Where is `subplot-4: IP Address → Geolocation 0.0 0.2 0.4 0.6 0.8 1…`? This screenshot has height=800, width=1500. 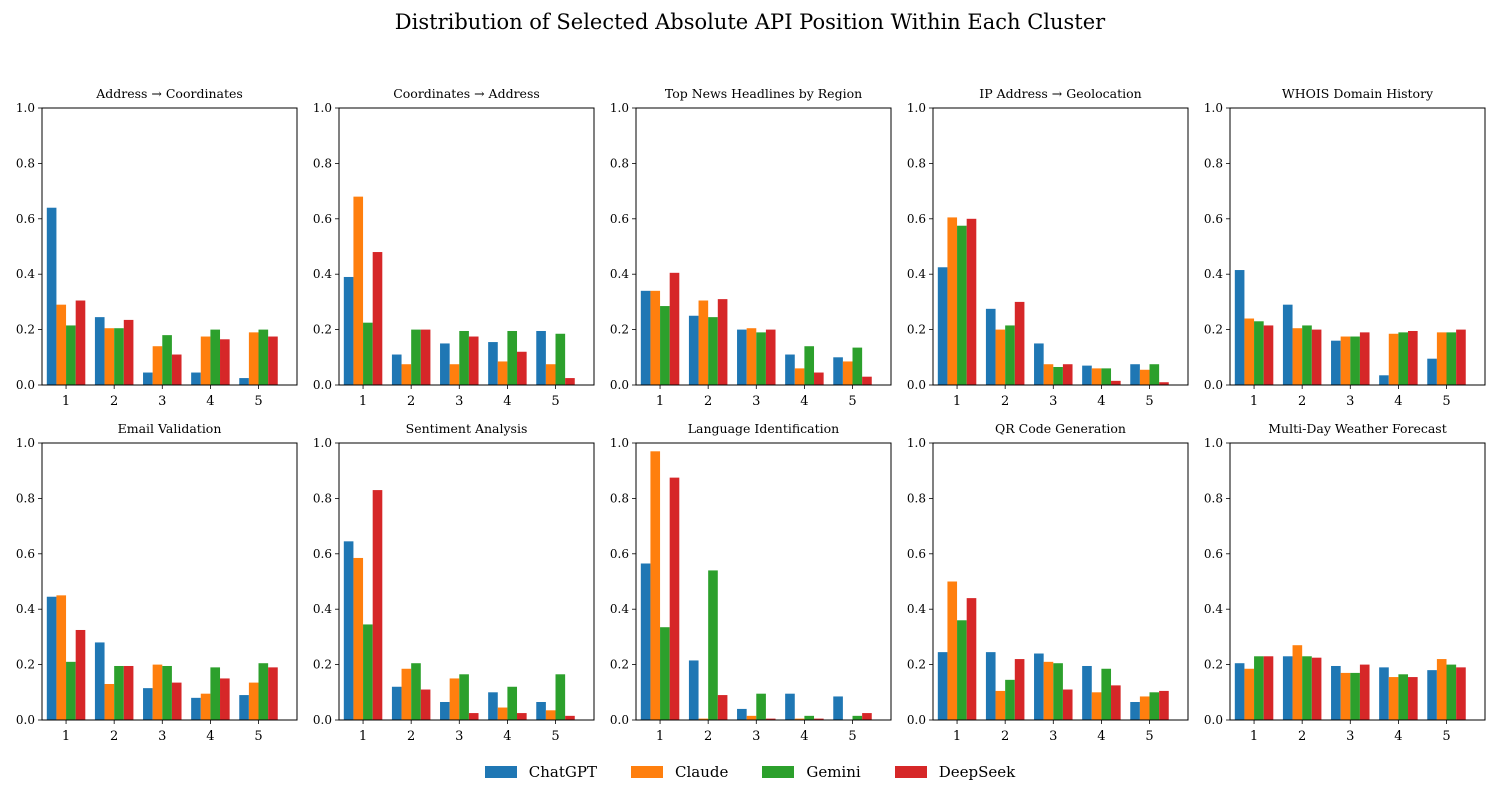
subplot-4: IP Address → Geolocation 0.0 0.2 0.4 0.6 0.8 1… is located at coordinates (1048, 247).